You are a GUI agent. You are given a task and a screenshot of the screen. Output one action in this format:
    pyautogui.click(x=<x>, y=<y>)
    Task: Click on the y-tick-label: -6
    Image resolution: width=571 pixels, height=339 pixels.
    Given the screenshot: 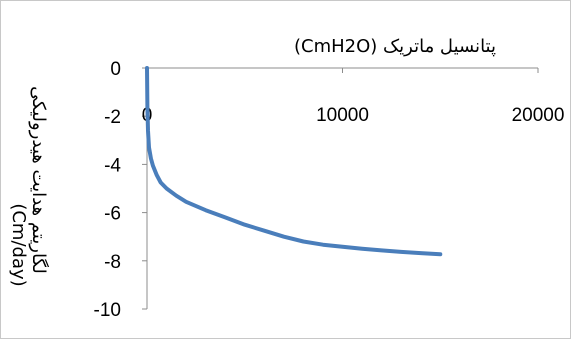 What is the action you would take?
    pyautogui.click(x=112, y=214)
    